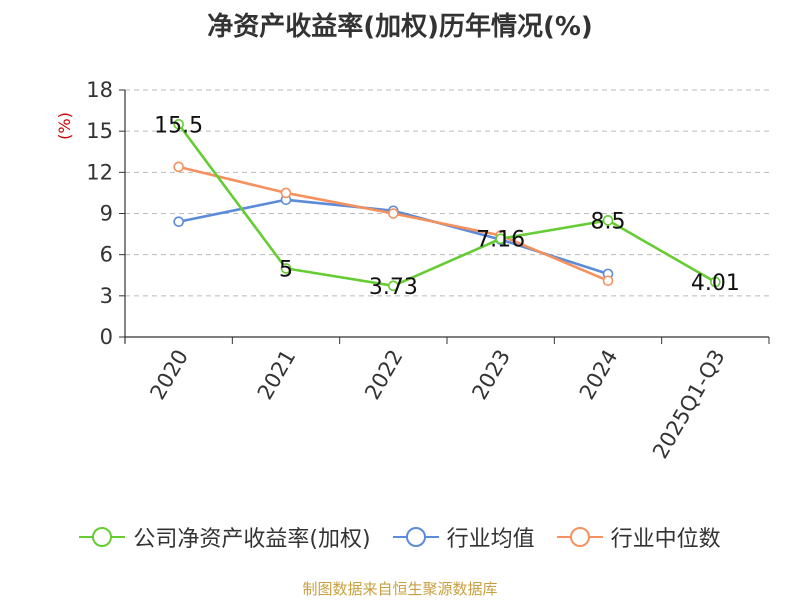  I want to click on data-label: 4.01, so click(715, 283).